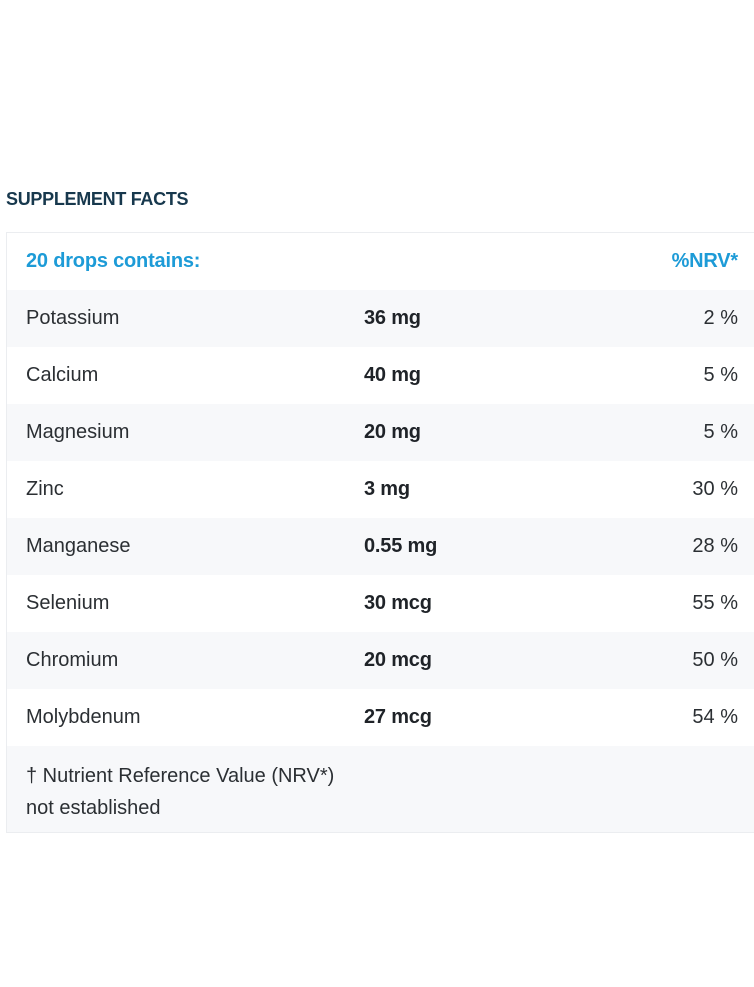  I want to click on table-row: Molybdenum 27 mcg 54 %, so click(380, 717).